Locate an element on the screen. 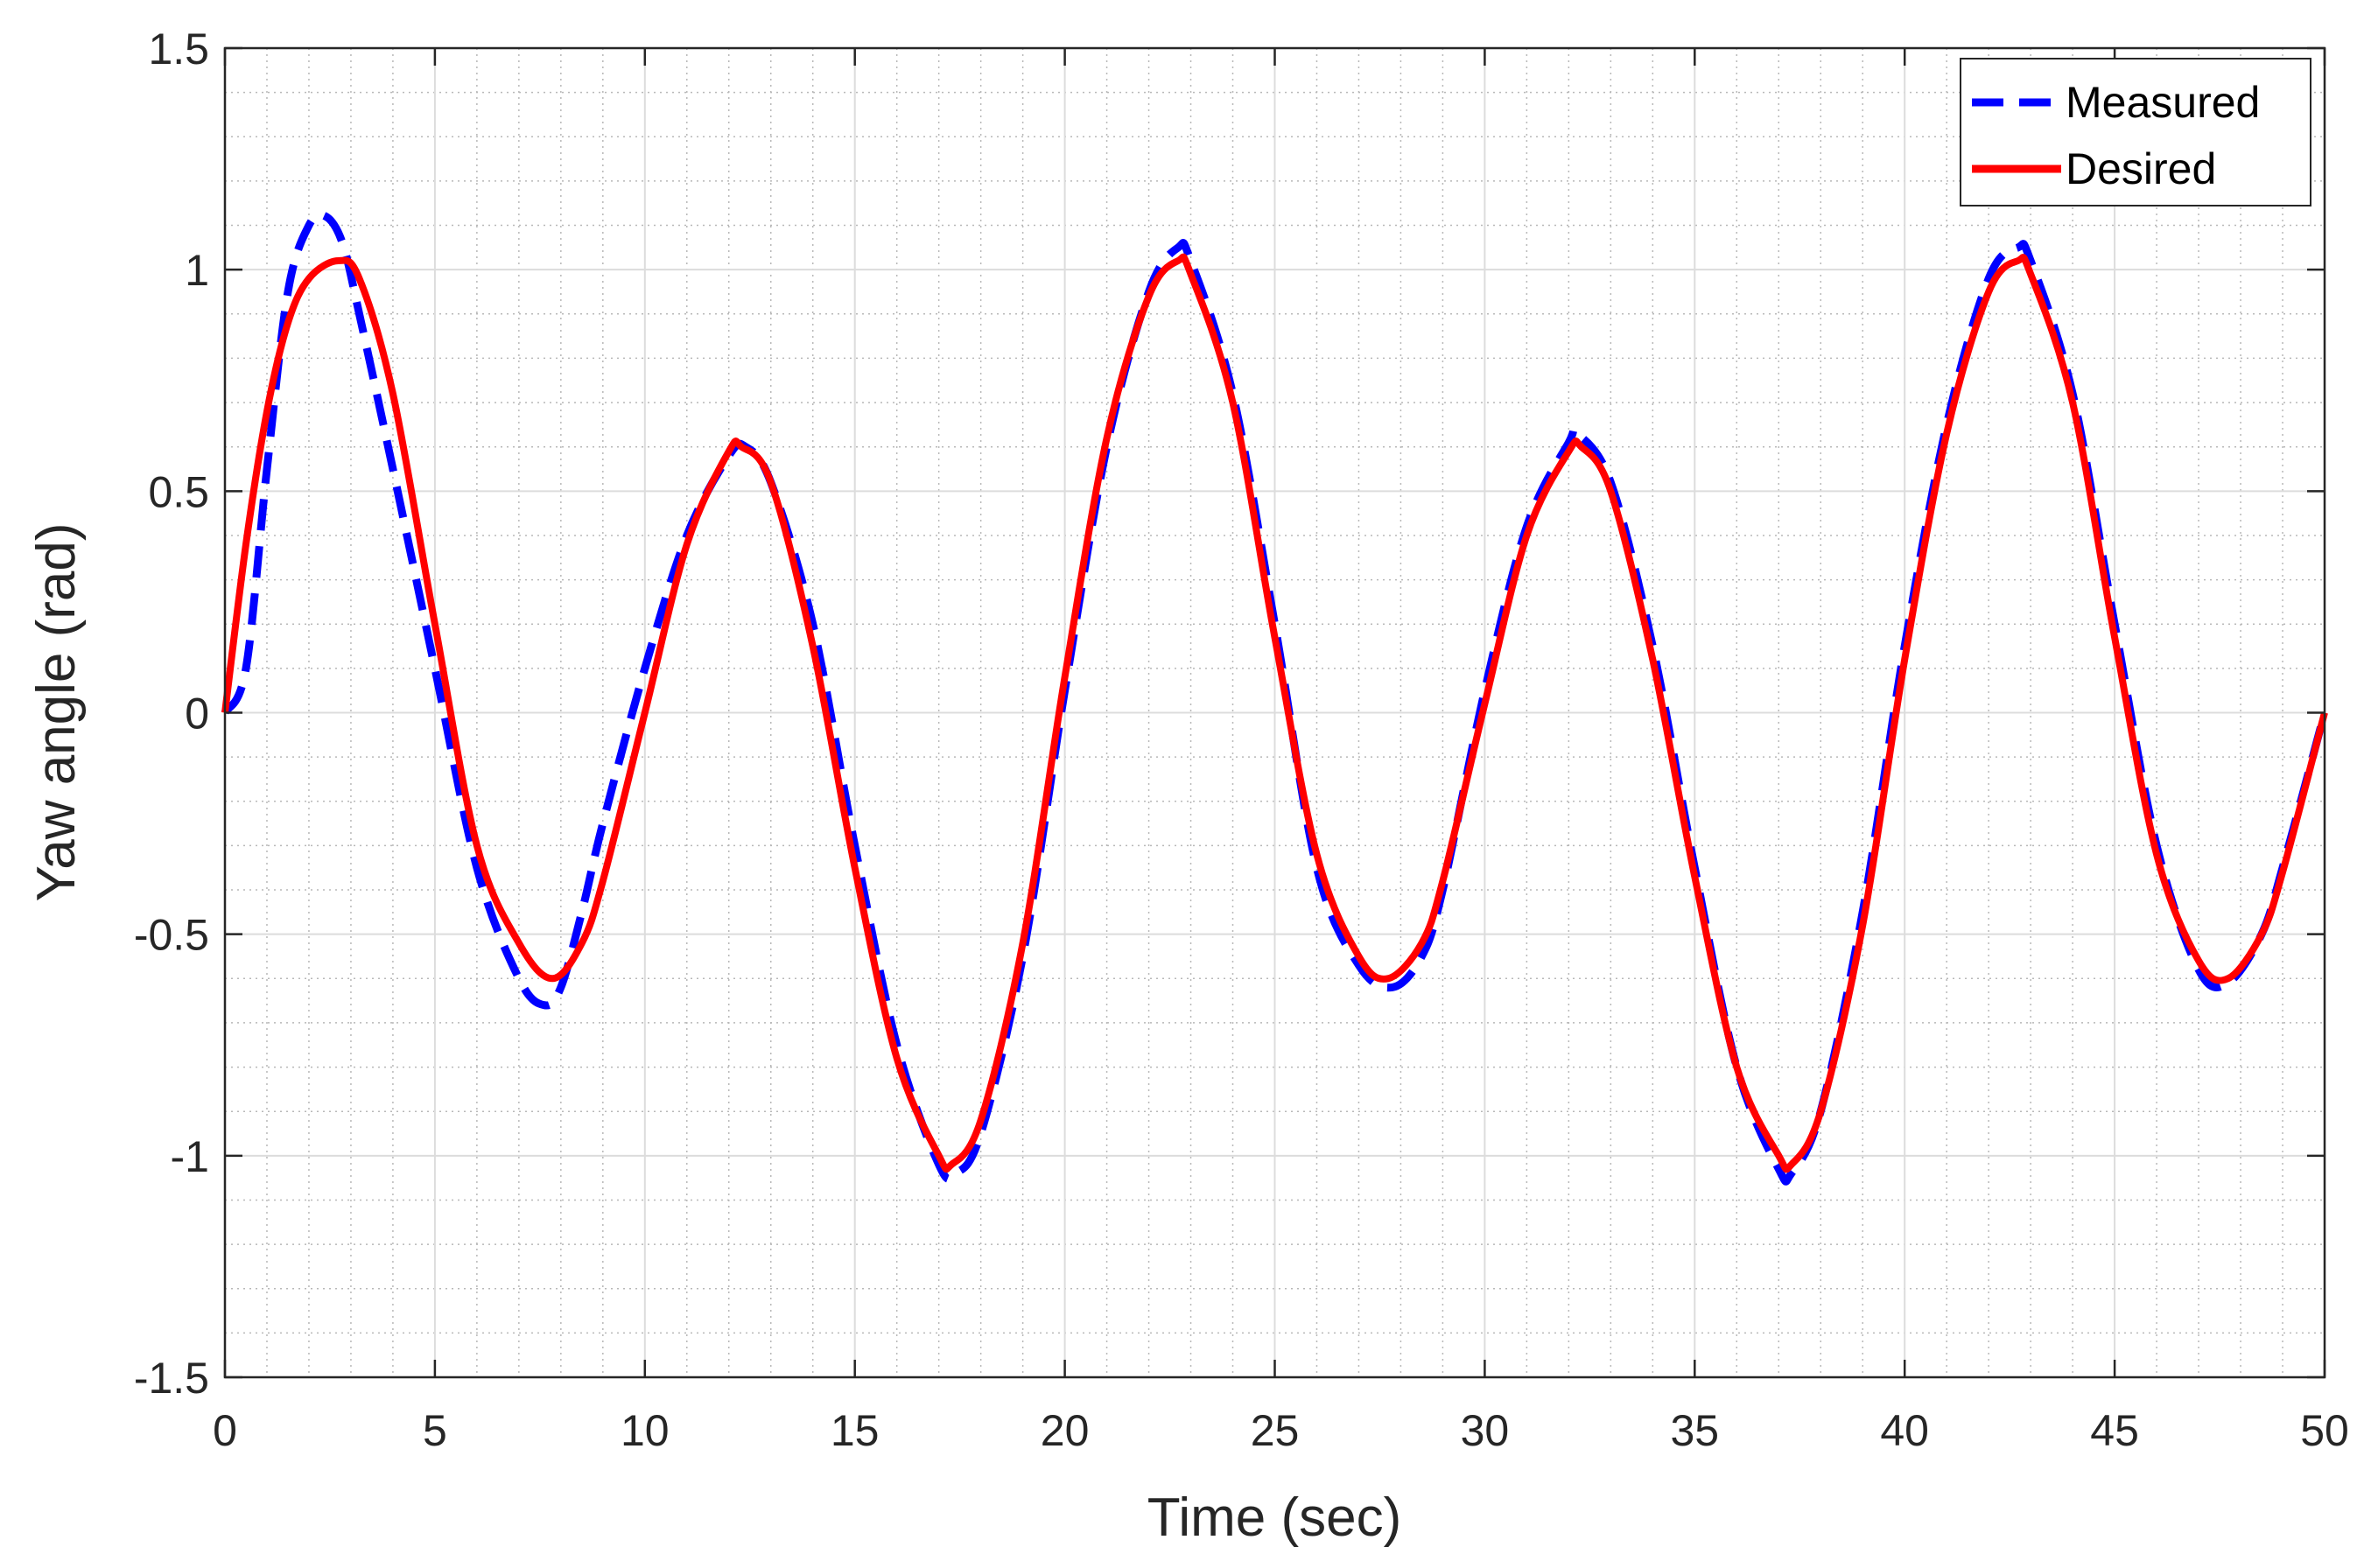 Image resolution: width=2371 pixels, height=1568 pixels. y-tick-label: 0.5 is located at coordinates (178, 491).